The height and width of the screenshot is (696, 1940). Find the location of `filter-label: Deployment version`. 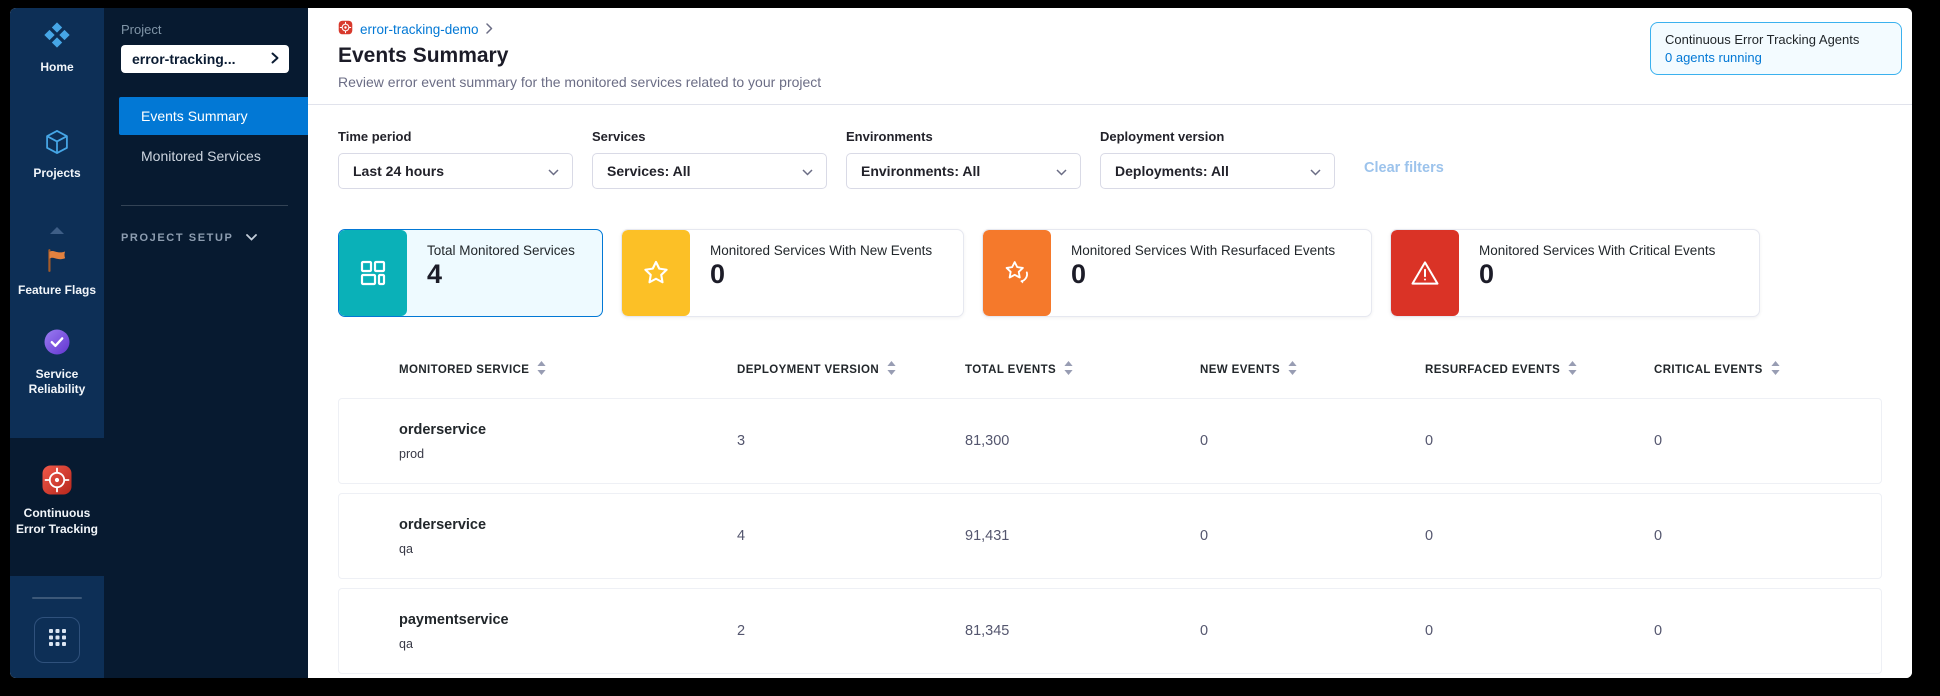

filter-label: Deployment version is located at coordinates (1162, 136).